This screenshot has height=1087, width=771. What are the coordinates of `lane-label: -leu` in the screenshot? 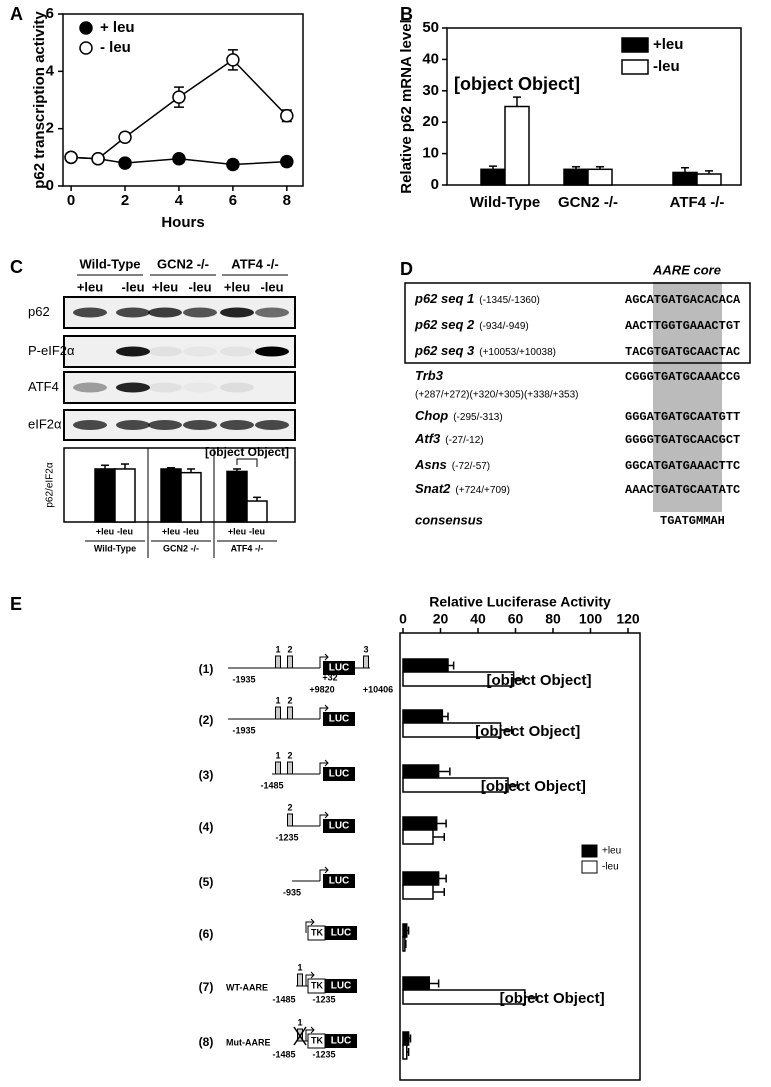 It's located at (271, 286).